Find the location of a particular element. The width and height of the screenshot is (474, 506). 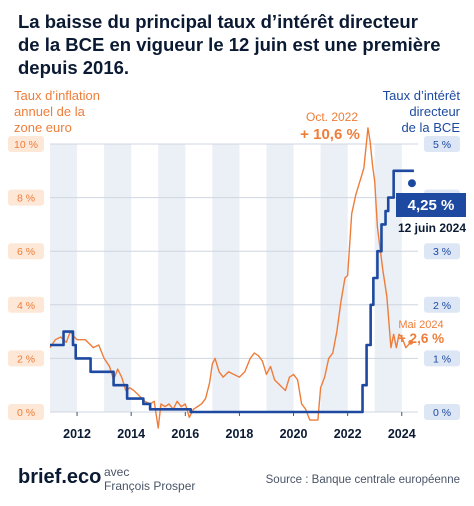

x-tick-label: 2020 is located at coordinates (294, 434).